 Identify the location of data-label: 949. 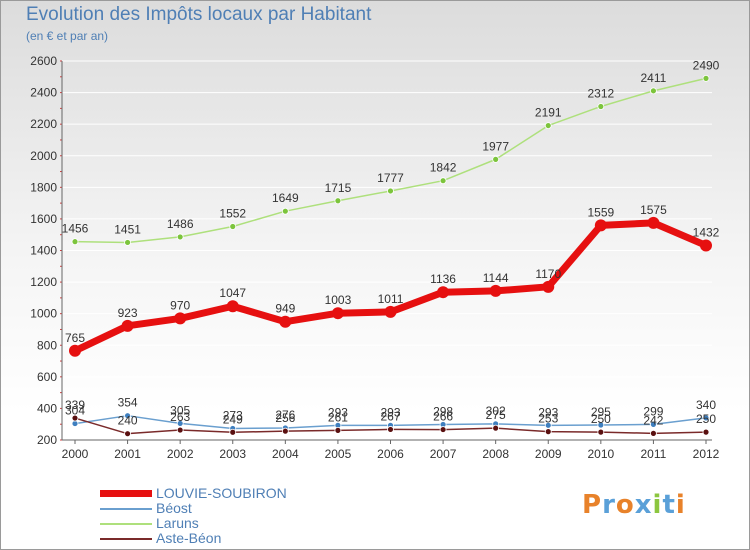
(285, 309).